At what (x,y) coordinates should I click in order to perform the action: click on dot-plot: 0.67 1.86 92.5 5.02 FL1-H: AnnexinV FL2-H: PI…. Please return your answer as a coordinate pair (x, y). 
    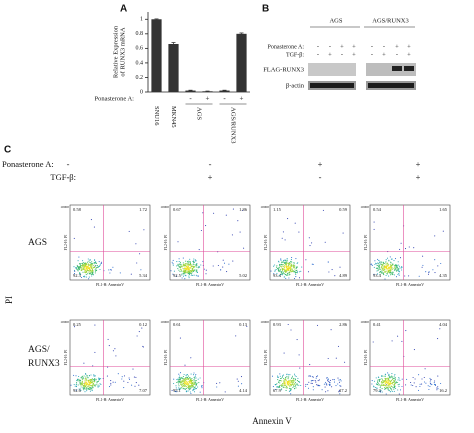
    Looking at the image, I should click on (205, 245).